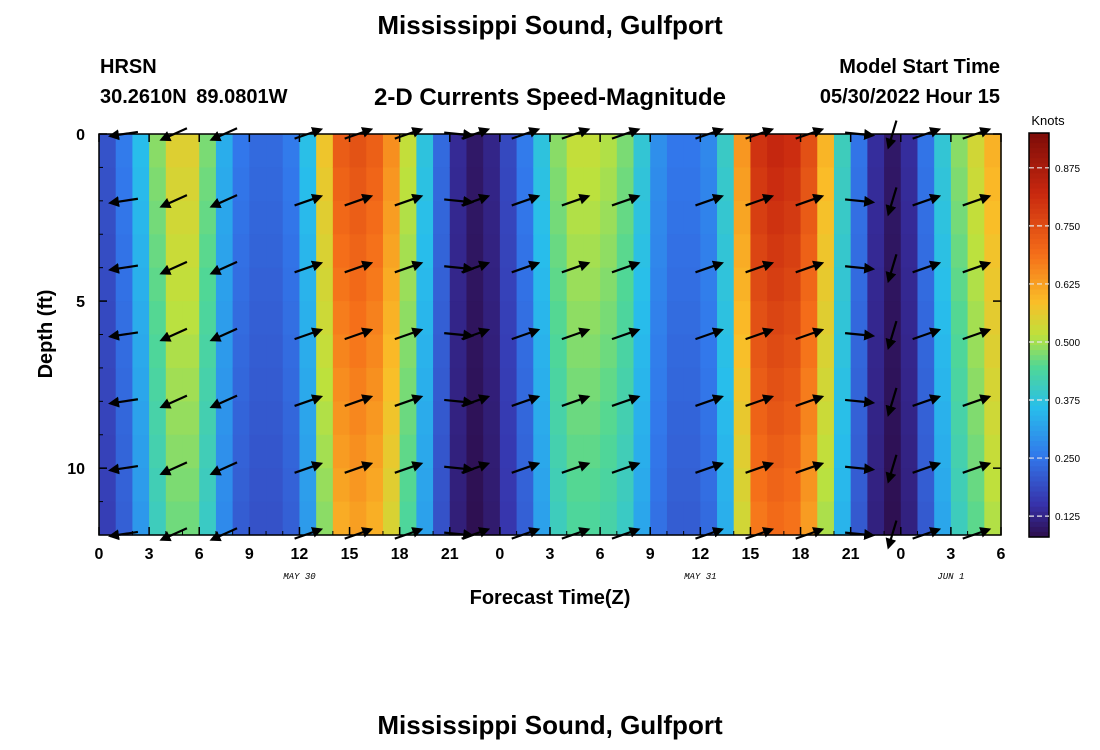  Describe the element at coordinates (80, 135) in the screenshot. I see `y-tick-label: 0` at that location.